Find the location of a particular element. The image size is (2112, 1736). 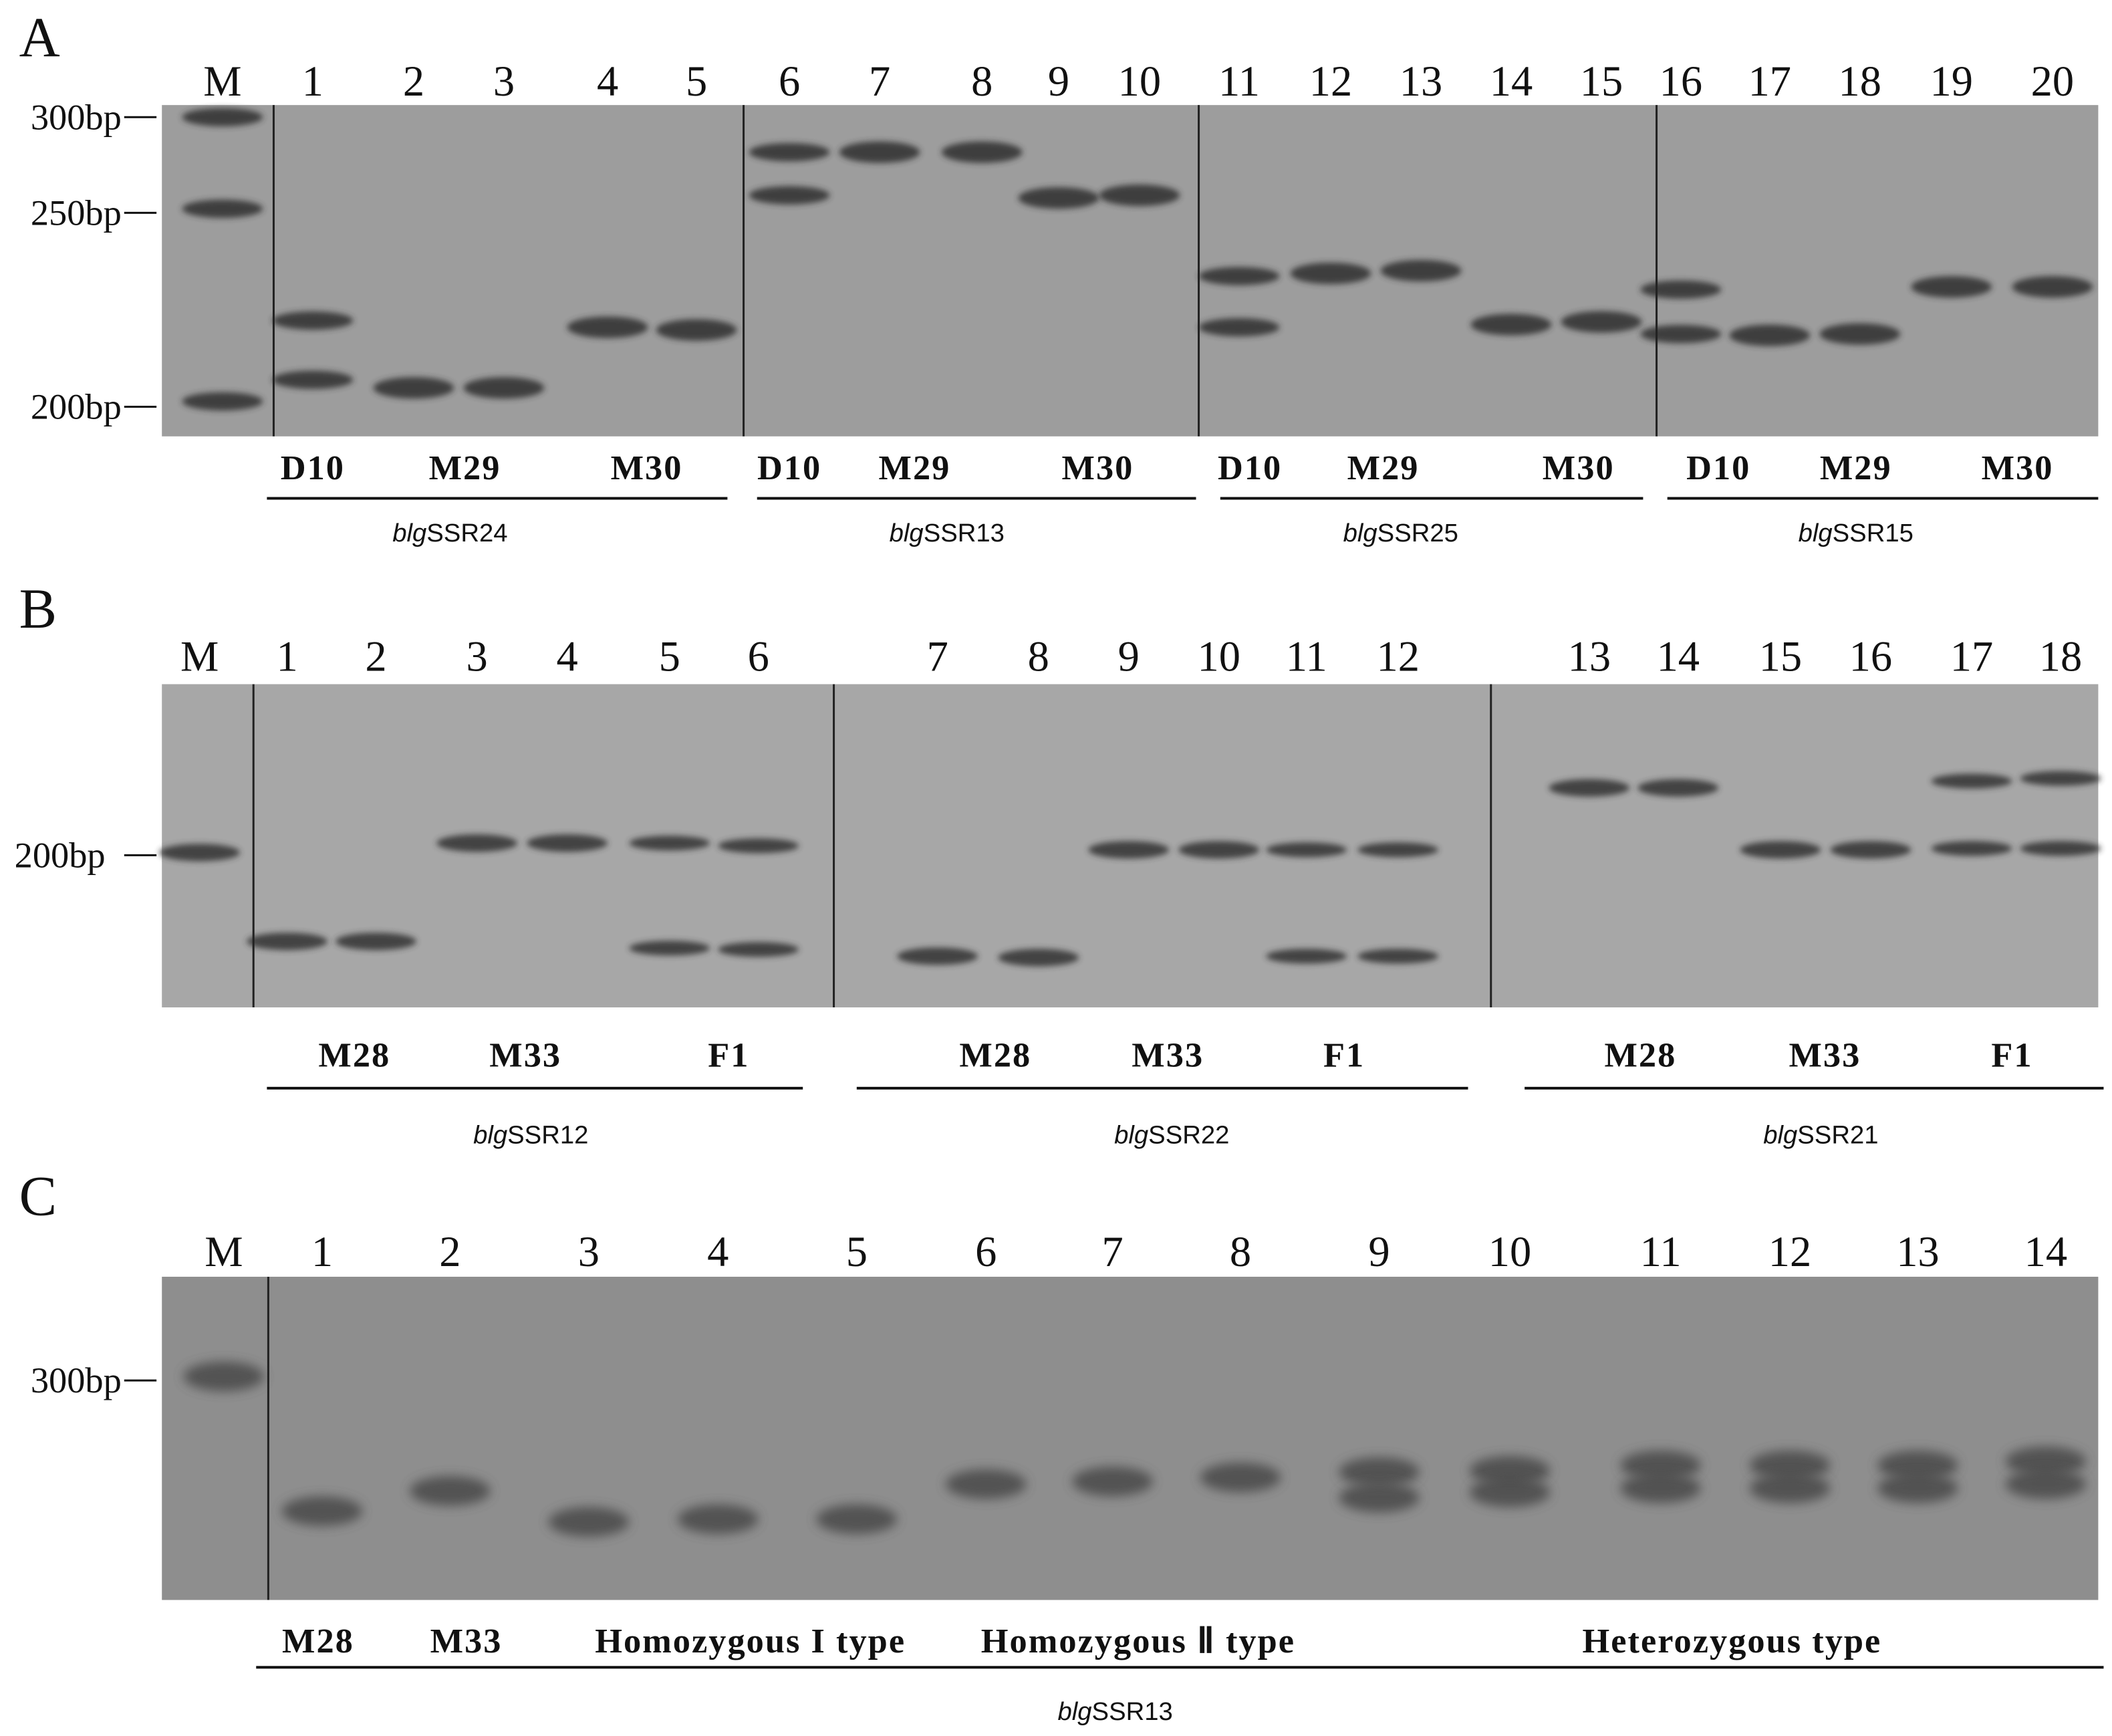

lane-number: 8 is located at coordinates (982, 81).